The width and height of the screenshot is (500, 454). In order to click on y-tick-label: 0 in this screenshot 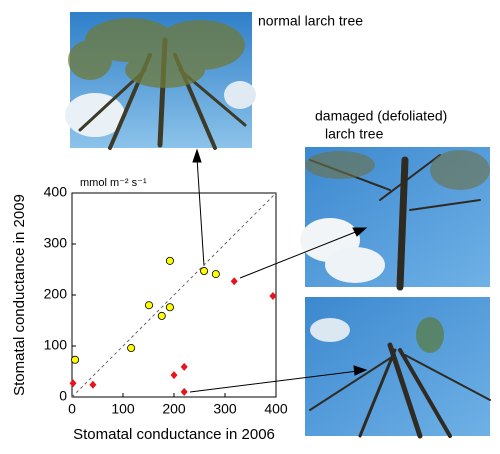, I will do `click(63, 396)`.